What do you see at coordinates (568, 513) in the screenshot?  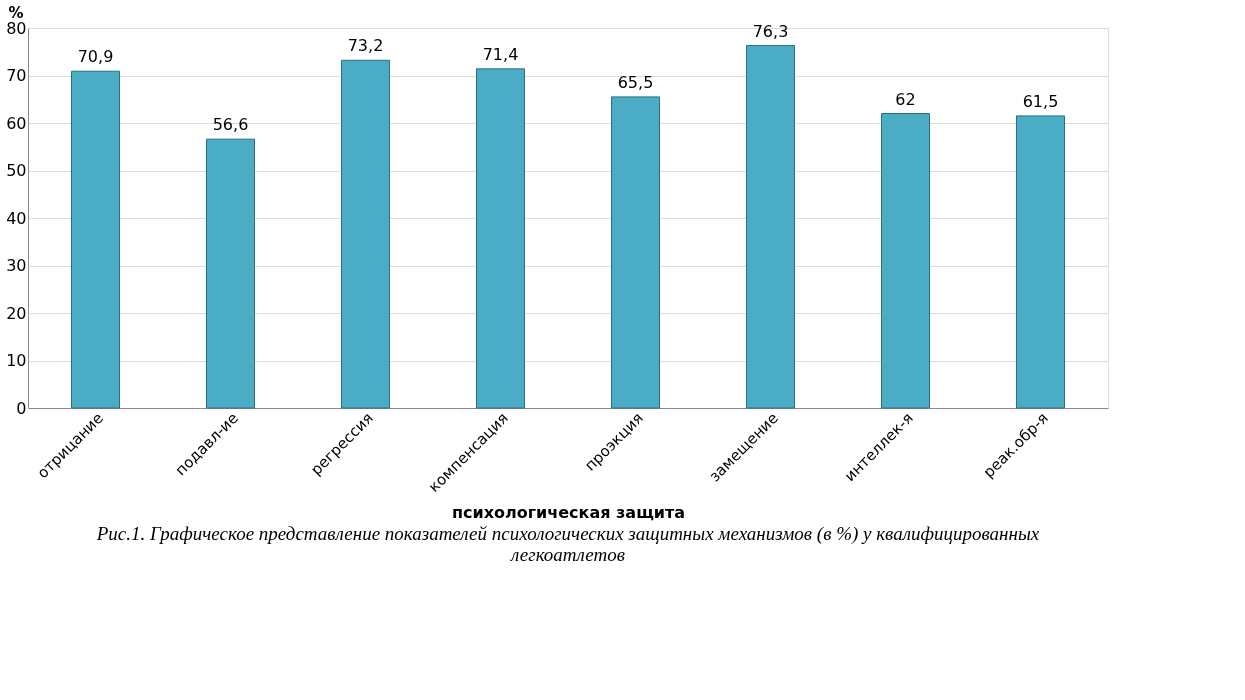 I see `x-axis-title: психологическая защита` at bounding box center [568, 513].